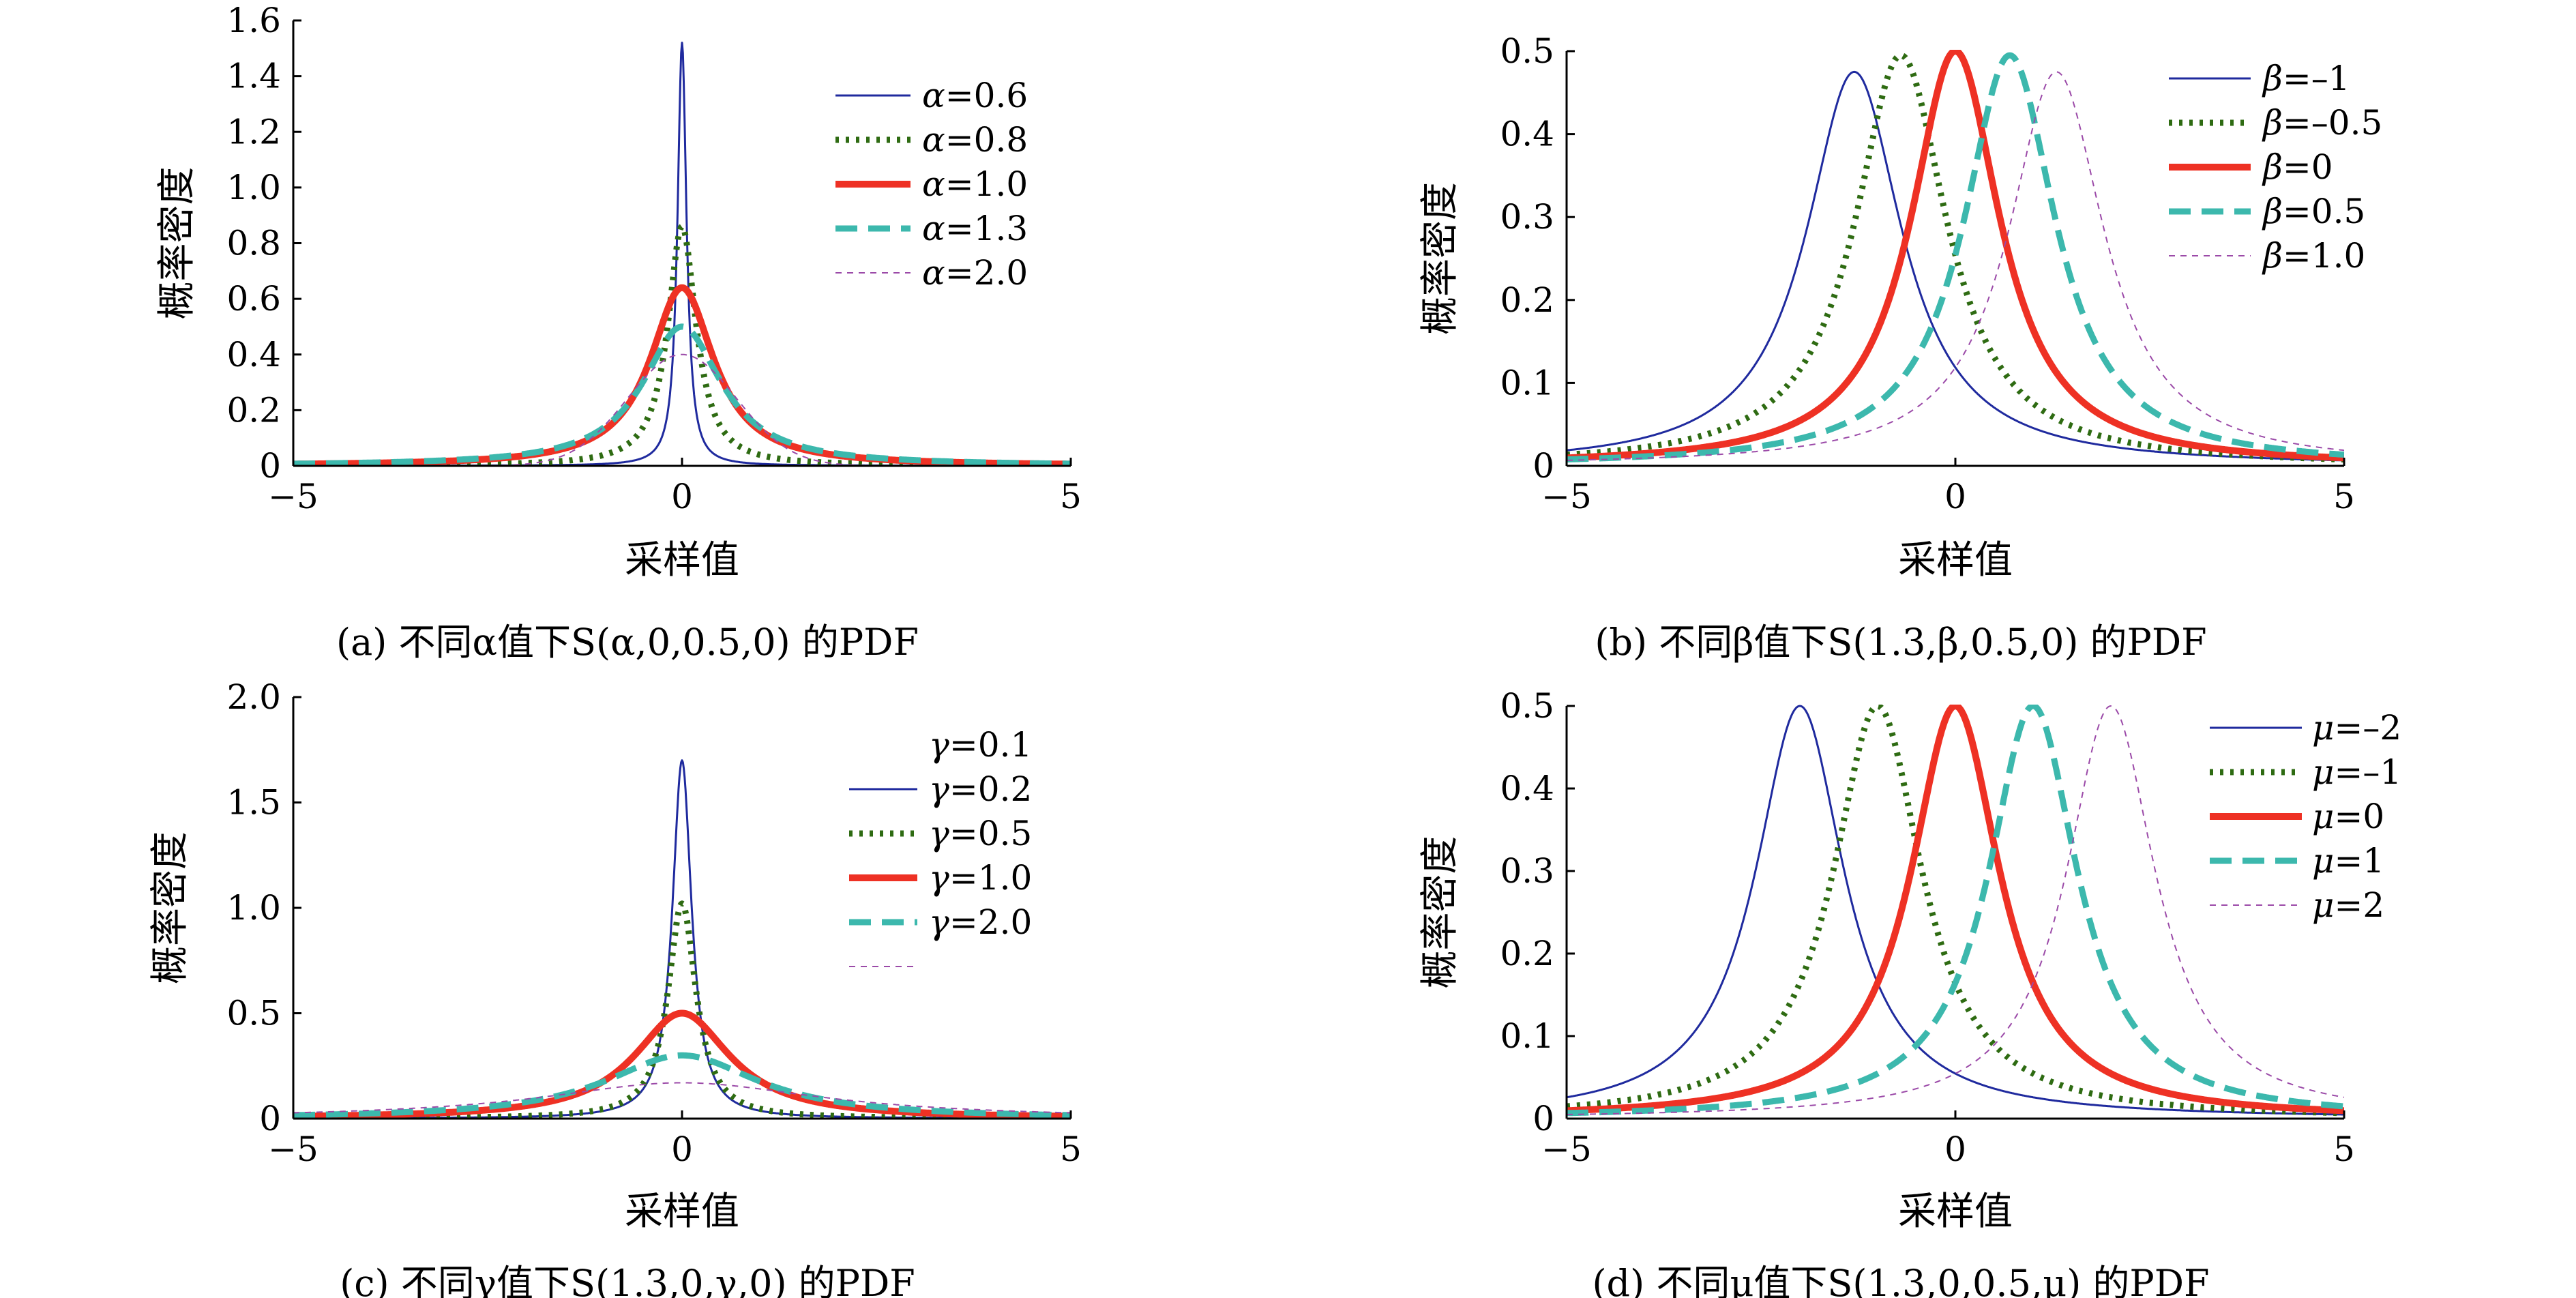  What do you see at coordinates (980, 878) in the screenshot?
I see `legend-label: γ=1.0` at bounding box center [980, 878].